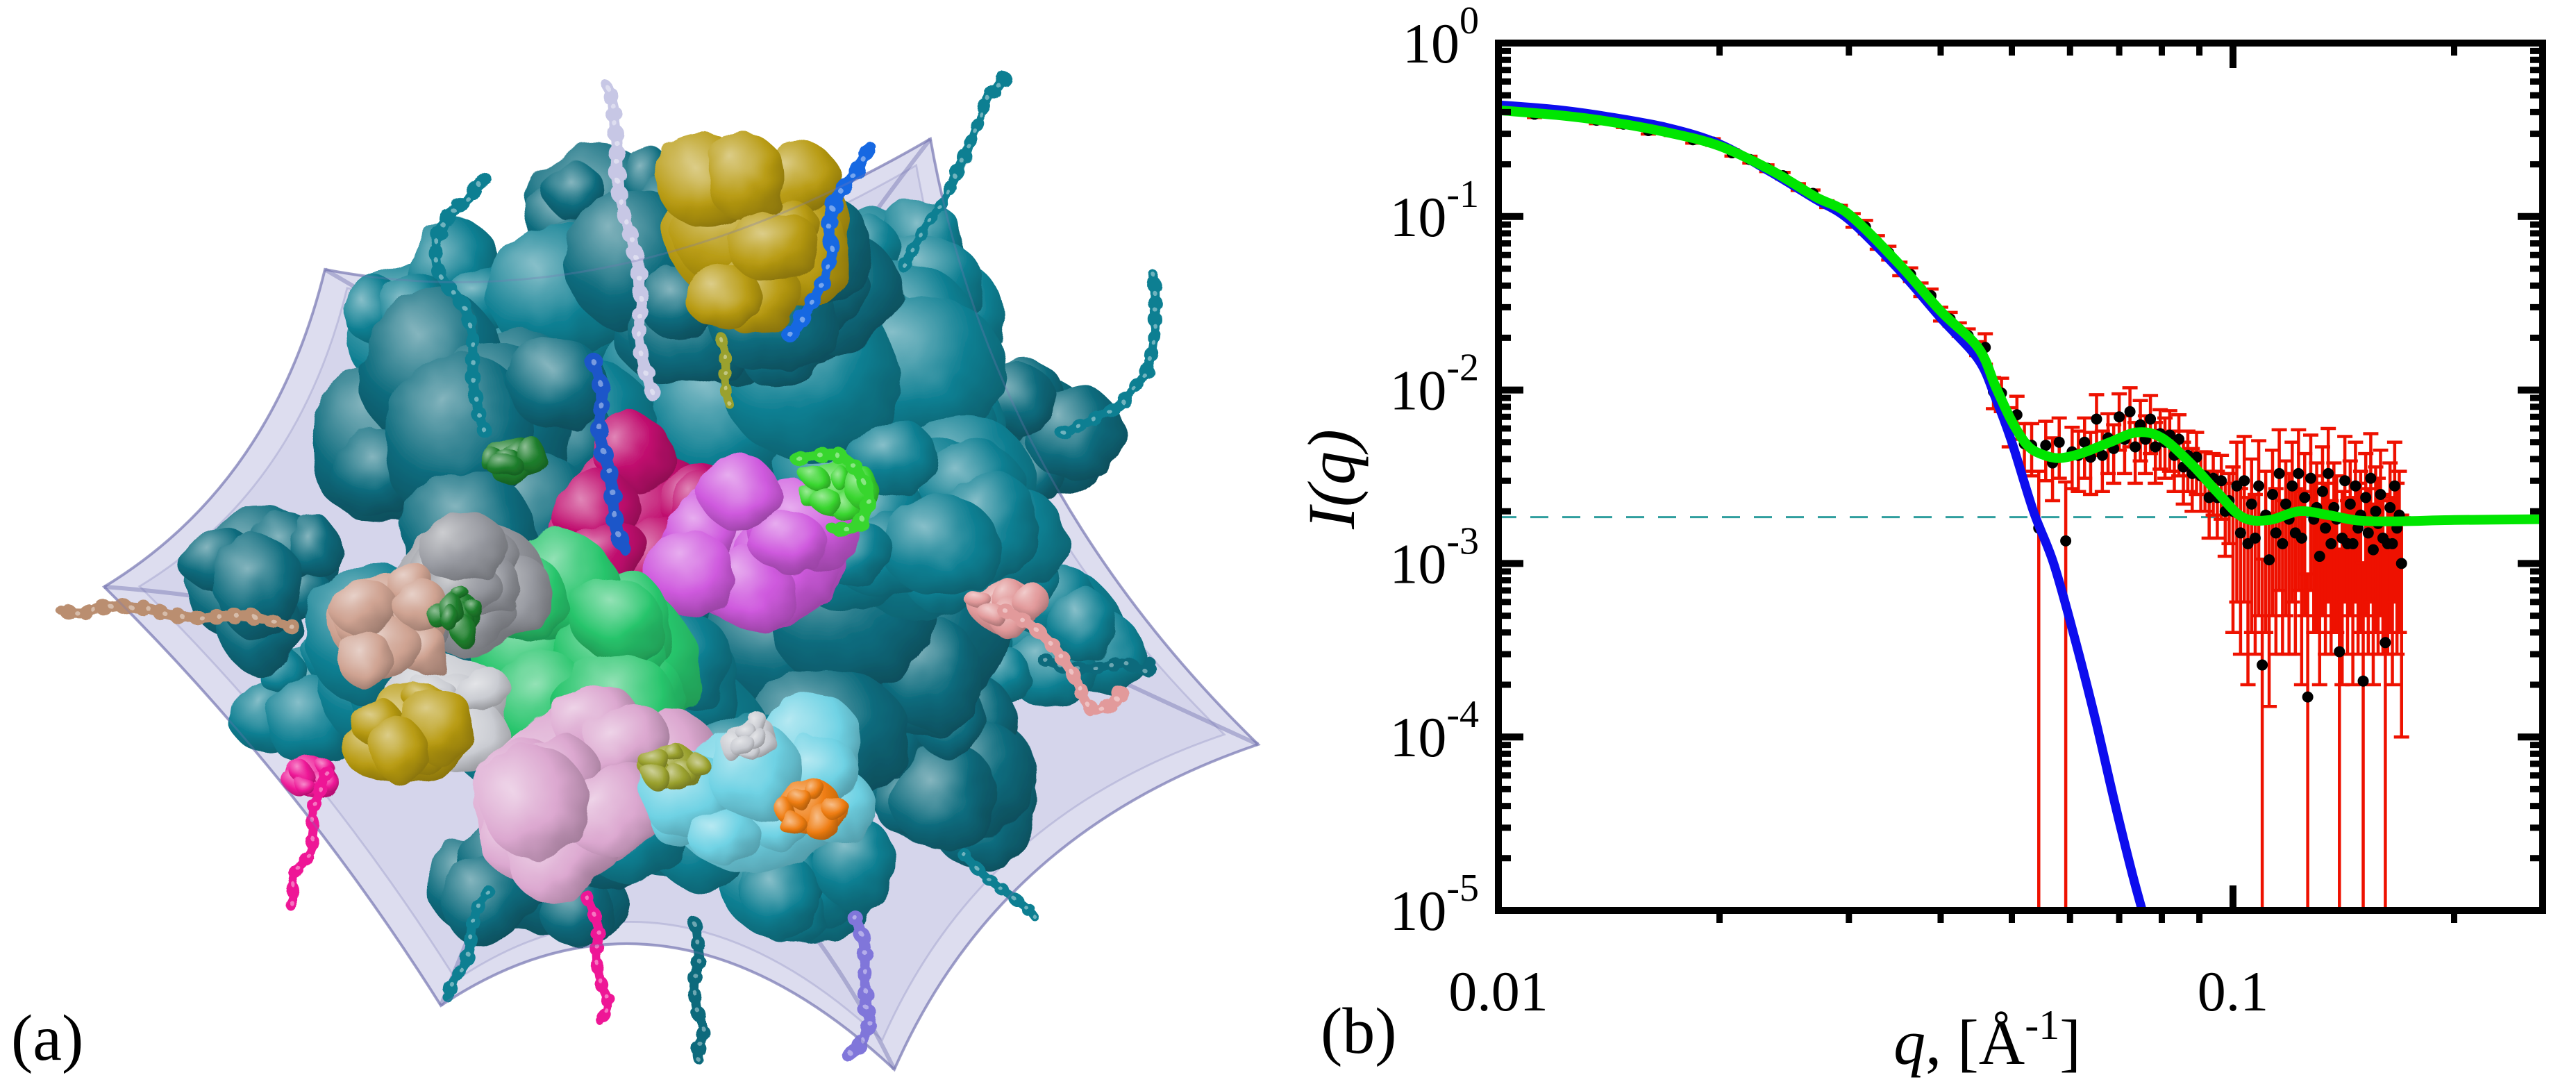 The width and height of the screenshot is (2576, 1091). Describe the element at coordinates (752, 542) in the screenshot. I see `subunit-violet` at that location.